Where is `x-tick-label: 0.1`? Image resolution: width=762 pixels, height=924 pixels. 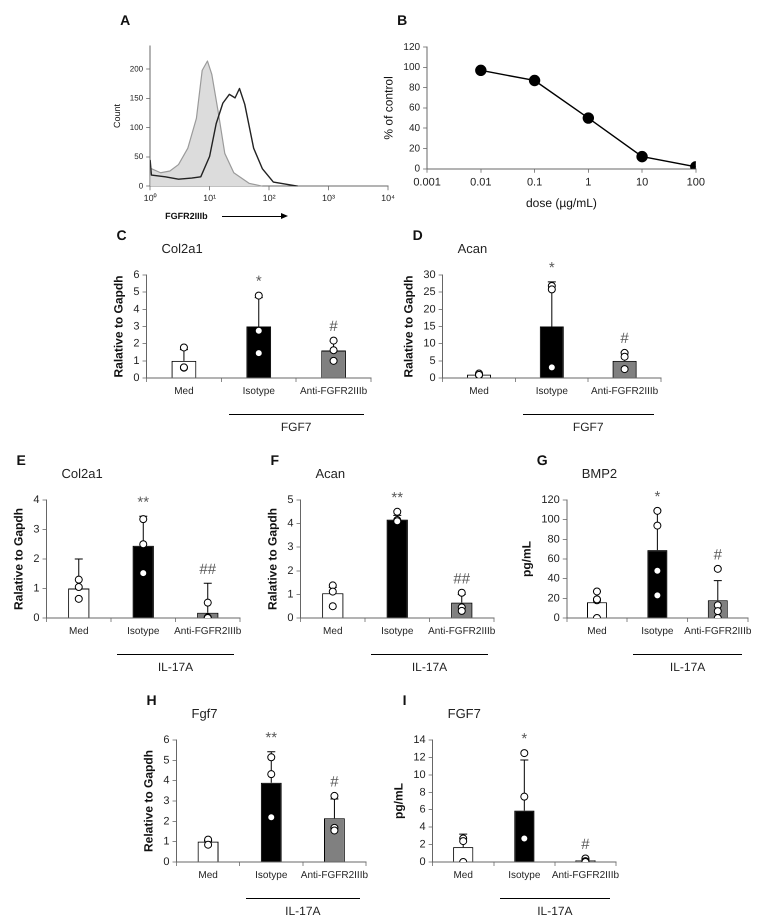 x-tick-label: 0.1 is located at coordinates (534, 182).